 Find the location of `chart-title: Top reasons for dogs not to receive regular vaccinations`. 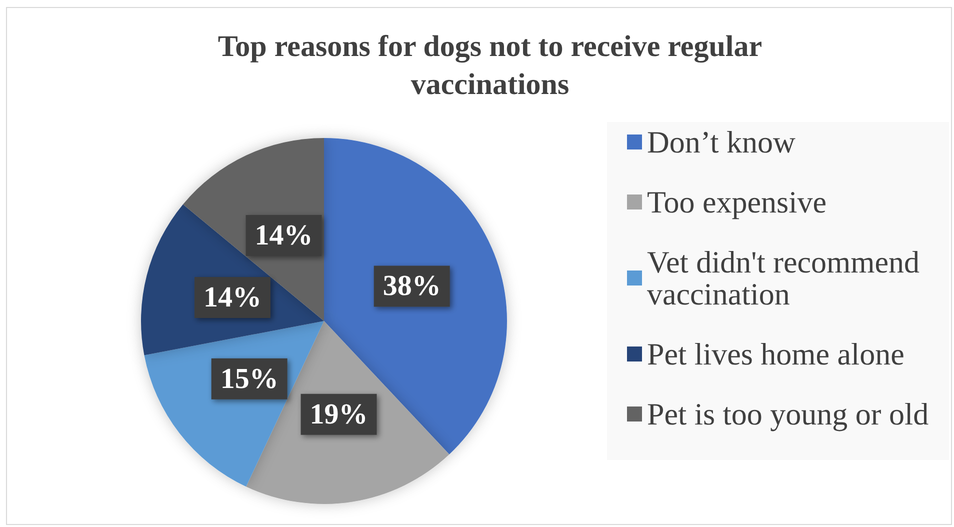

chart-title: Top reasons for dogs not to receive regular vaccinations is located at coordinates (490, 66).